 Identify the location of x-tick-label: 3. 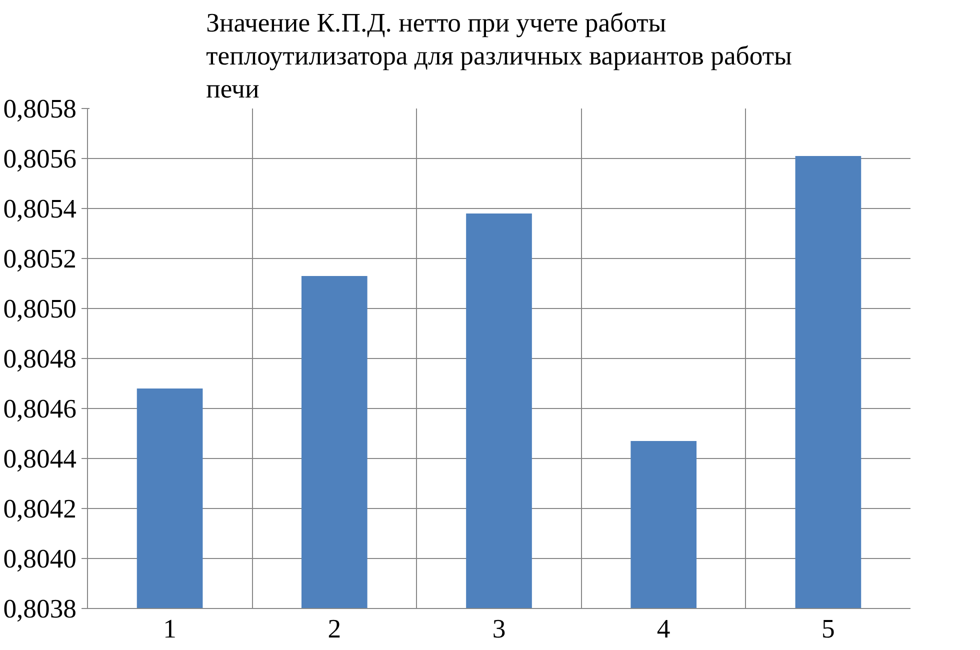
(499, 629).